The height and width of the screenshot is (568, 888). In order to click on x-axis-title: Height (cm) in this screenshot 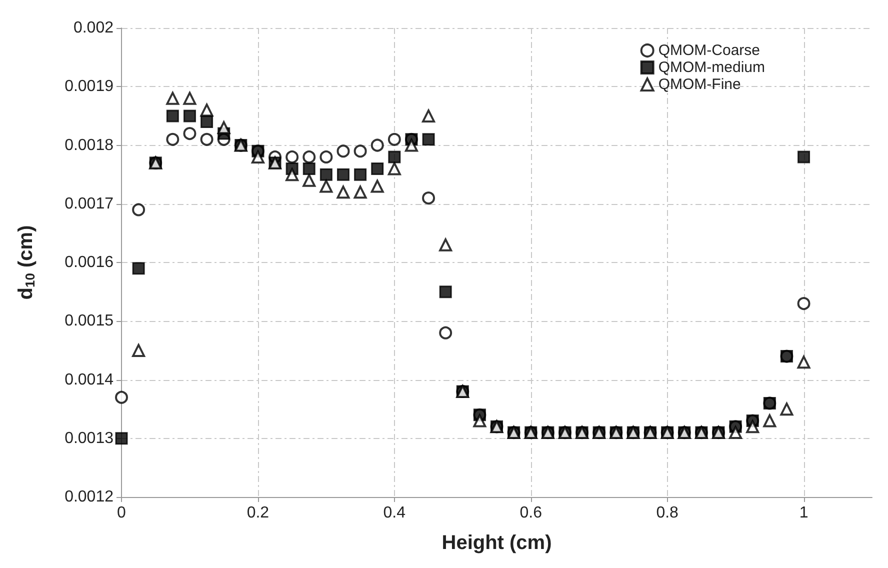, I will do `click(497, 543)`.